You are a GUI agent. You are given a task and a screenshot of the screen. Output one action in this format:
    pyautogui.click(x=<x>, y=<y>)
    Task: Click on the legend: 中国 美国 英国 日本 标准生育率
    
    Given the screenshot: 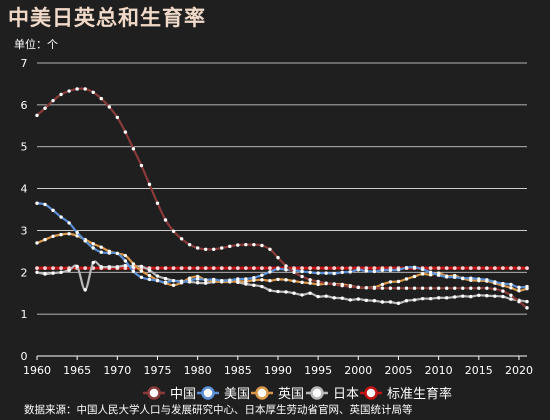 What is the action you would take?
    pyautogui.click(x=297, y=394)
    